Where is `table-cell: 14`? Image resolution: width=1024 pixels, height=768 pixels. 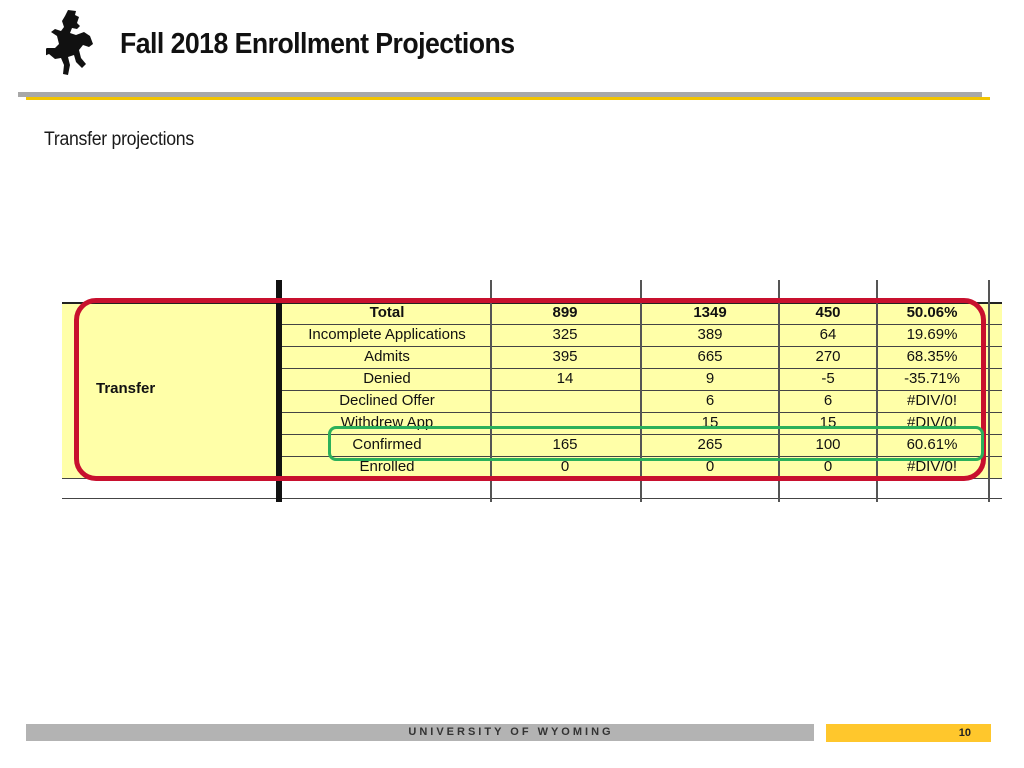
table-cell: 14 is located at coordinates (565, 378).